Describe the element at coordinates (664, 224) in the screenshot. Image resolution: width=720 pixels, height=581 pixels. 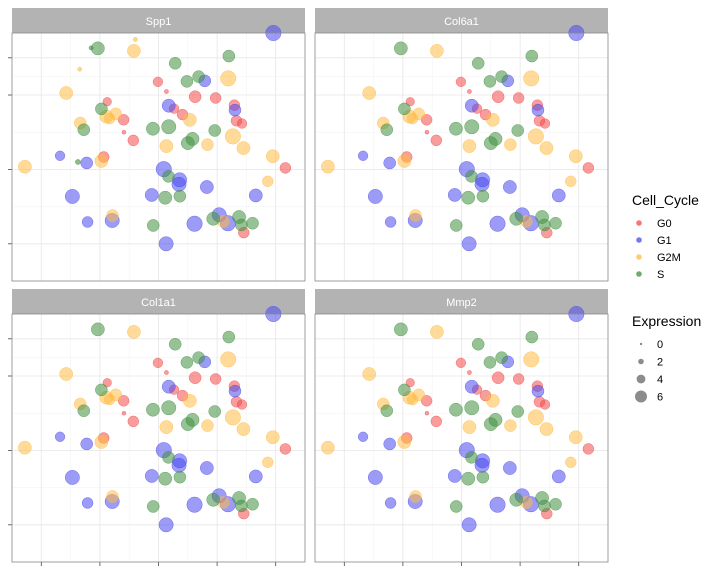
I see `legend-label-g0: G0` at that location.